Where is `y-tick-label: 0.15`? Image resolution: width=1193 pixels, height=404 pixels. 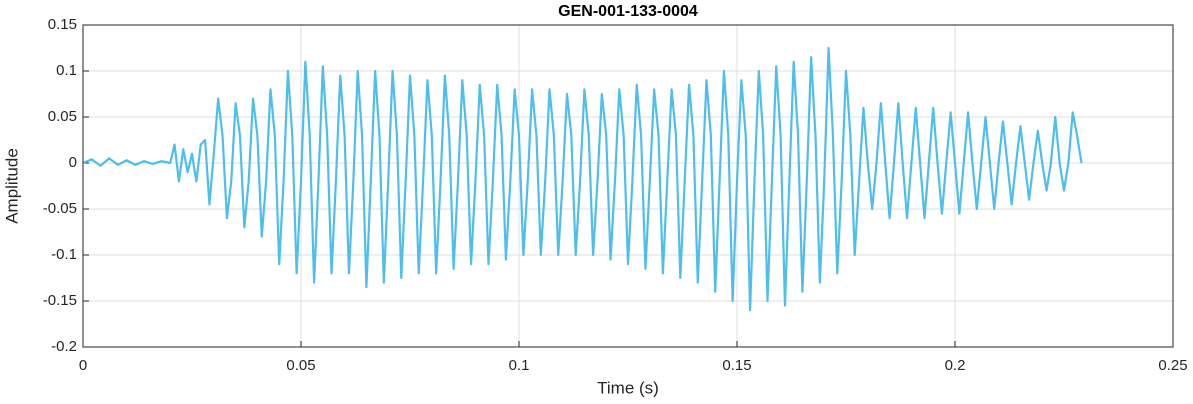 y-tick-label: 0.15 is located at coordinates (62, 24).